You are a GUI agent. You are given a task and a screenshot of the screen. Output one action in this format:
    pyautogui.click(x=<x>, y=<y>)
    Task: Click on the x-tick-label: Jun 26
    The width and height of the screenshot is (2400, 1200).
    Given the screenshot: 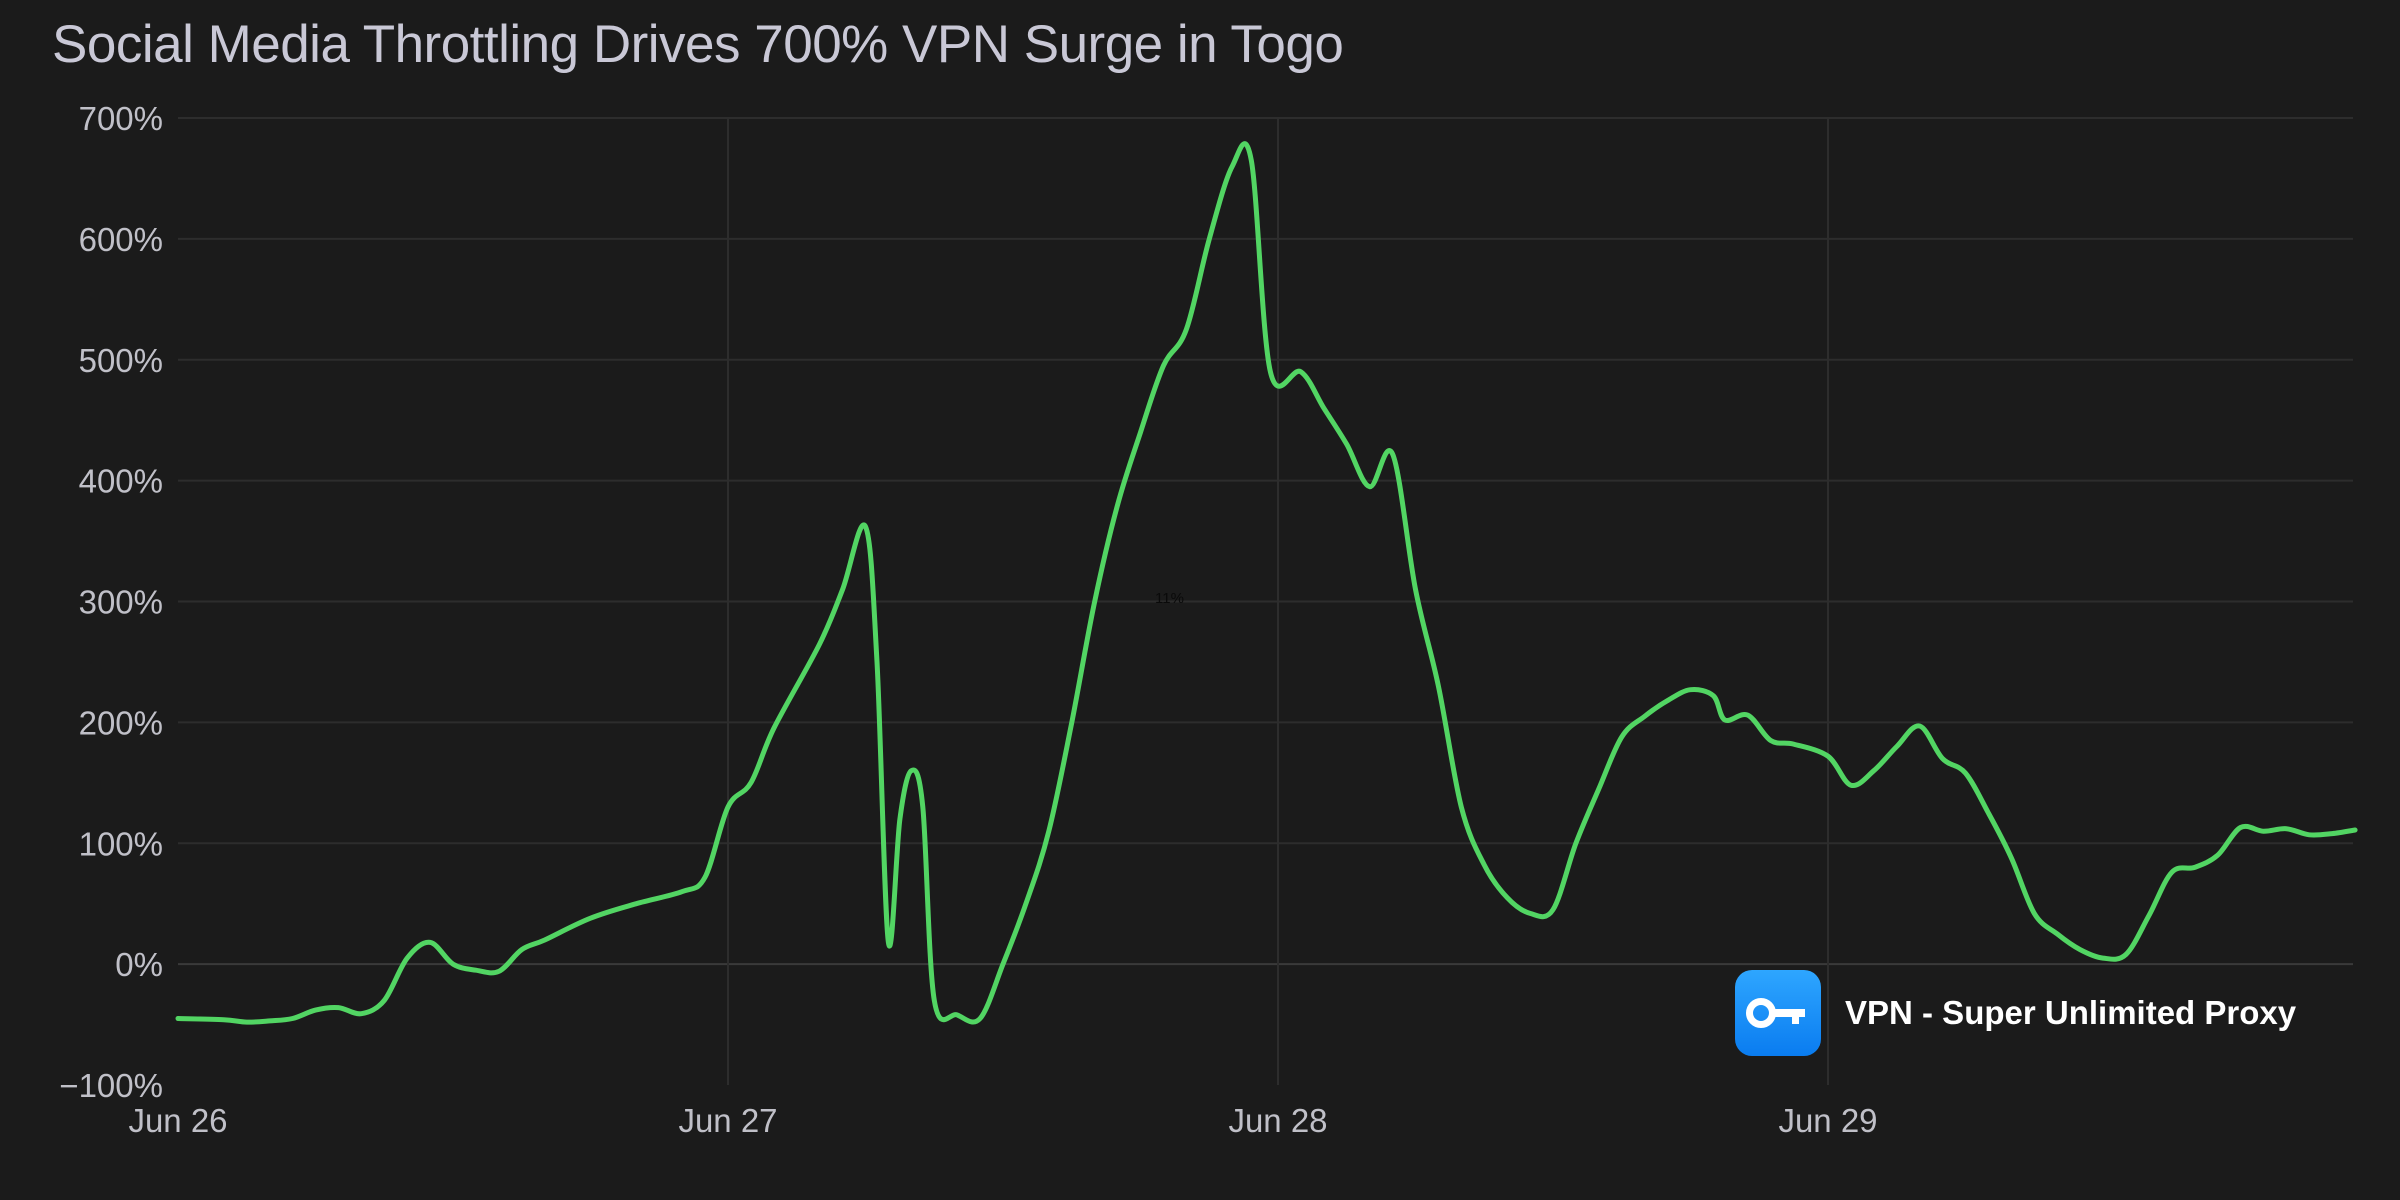 What is the action you would take?
    pyautogui.click(x=177, y=1120)
    